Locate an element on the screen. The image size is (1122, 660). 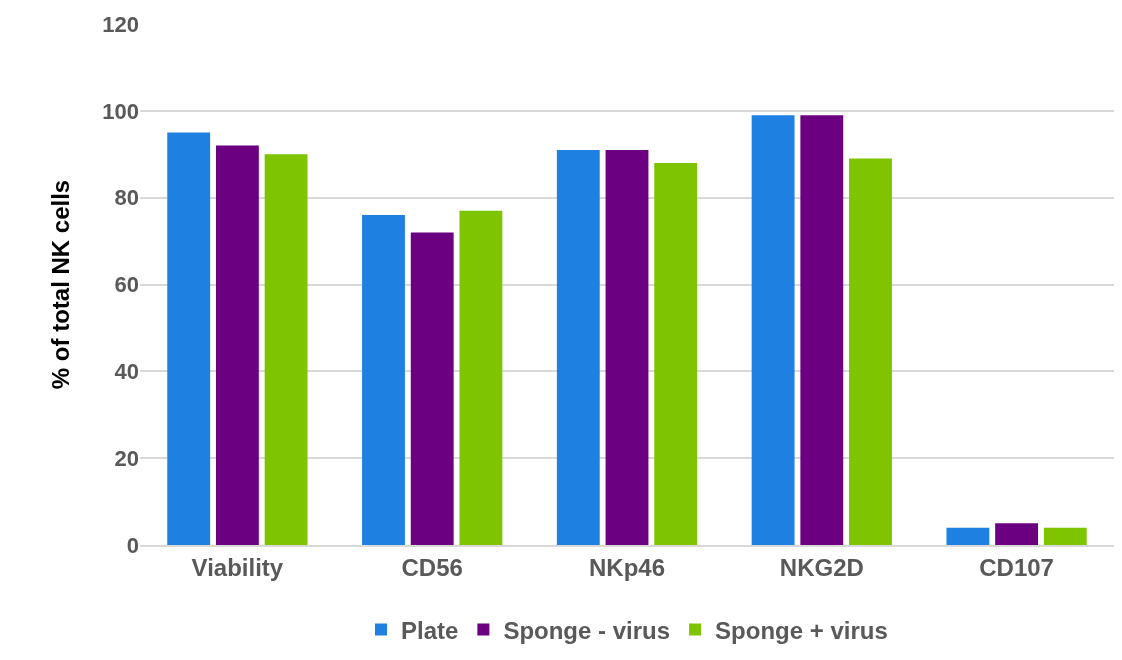
y-tick-label: 0 is located at coordinates (132, 545).